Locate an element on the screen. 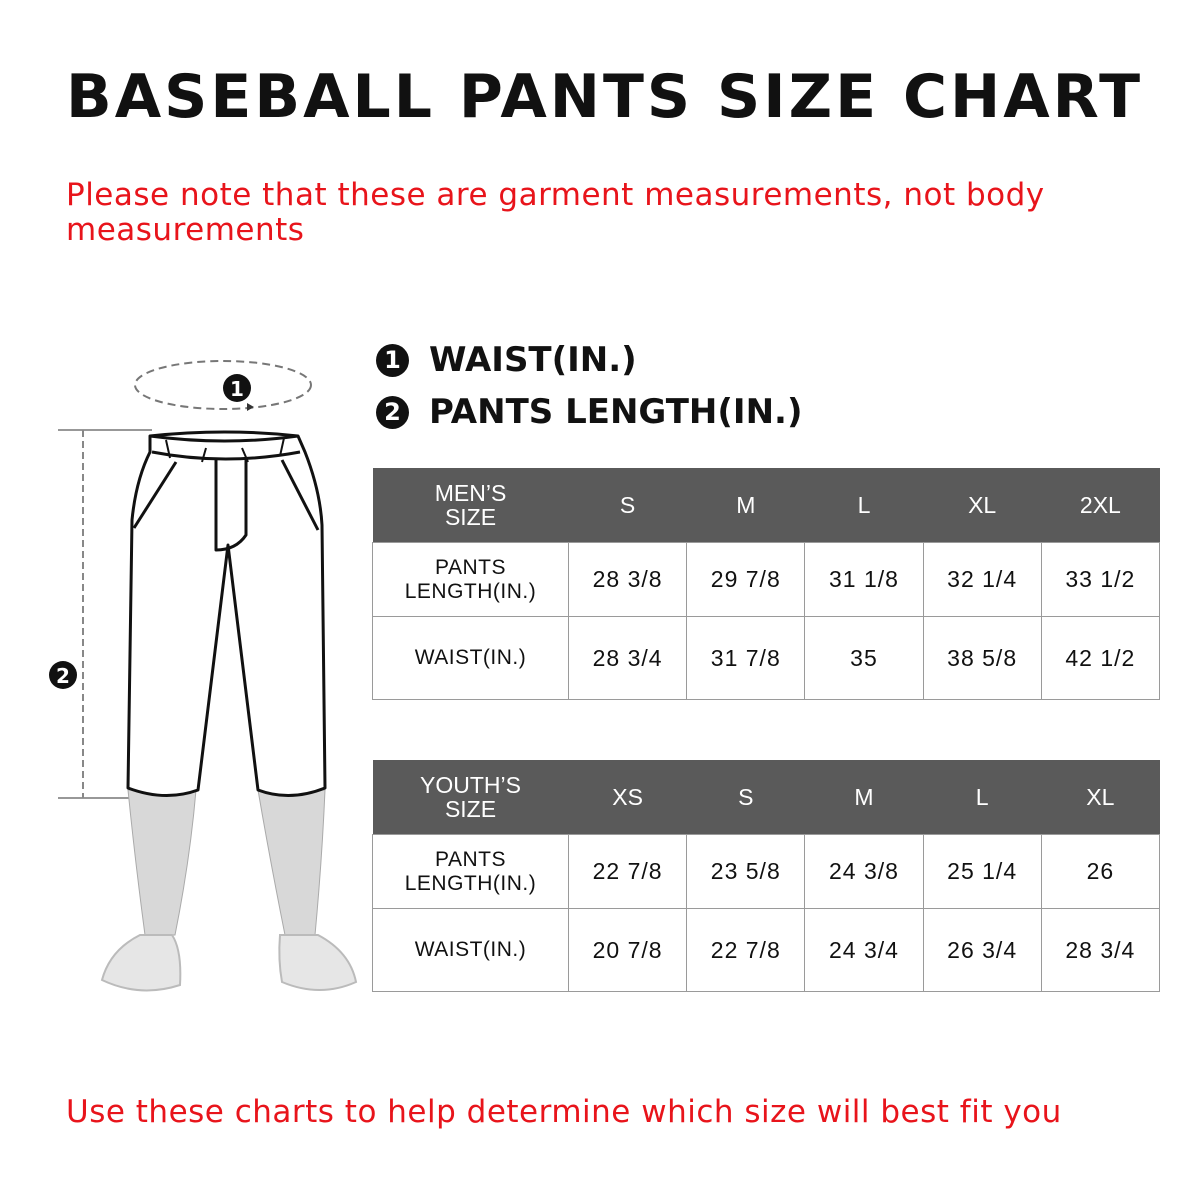 The width and height of the screenshot is (1200, 1200). waist-measure-ellipse is located at coordinates (223, 385).